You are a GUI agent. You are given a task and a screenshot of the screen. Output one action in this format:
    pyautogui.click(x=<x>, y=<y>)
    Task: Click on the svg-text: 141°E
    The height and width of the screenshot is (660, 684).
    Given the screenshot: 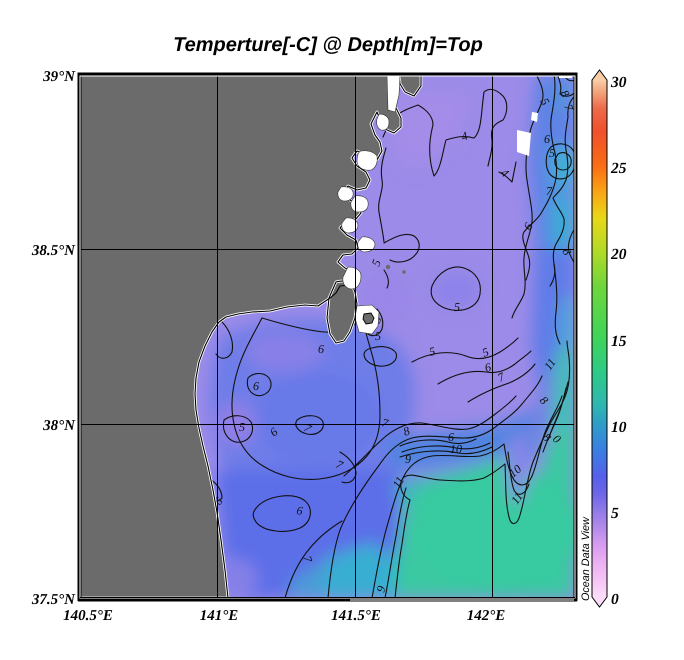 What is the action you would take?
    pyautogui.click(x=219, y=616)
    